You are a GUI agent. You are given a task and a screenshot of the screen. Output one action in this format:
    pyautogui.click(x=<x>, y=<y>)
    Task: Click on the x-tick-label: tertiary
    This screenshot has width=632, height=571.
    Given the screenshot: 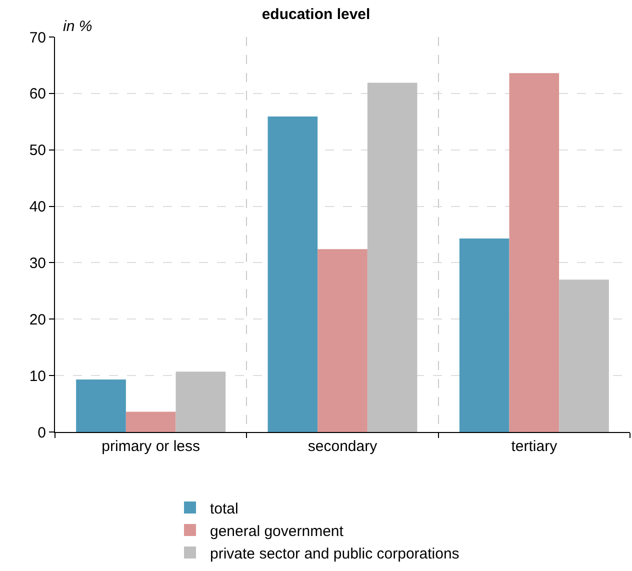 What is the action you would take?
    pyautogui.click(x=534, y=446)
    